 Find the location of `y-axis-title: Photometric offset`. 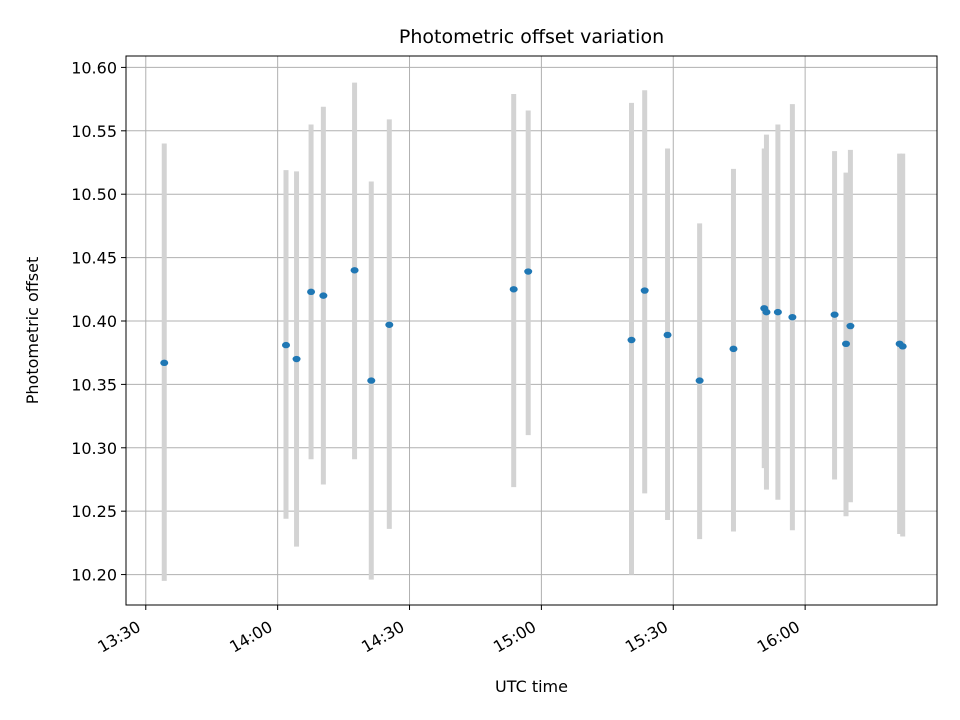

y-axis-title: Photometric offset is located at coordinates (32, 331).